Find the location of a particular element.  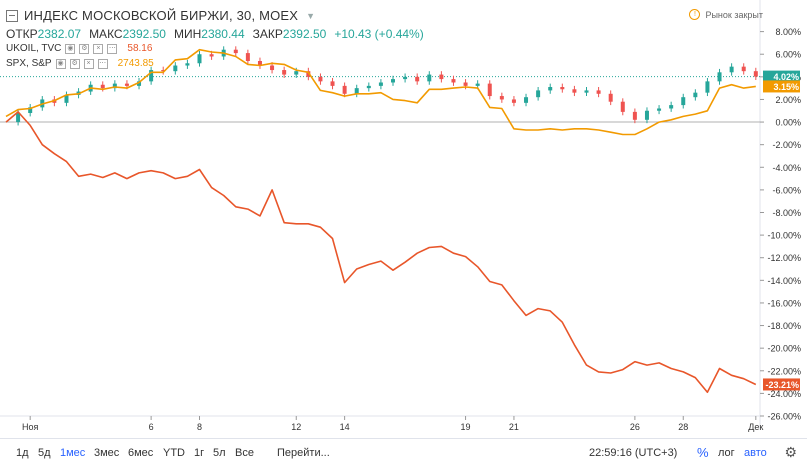

x-tick-label: 12 is located at coordinates (296, 427).